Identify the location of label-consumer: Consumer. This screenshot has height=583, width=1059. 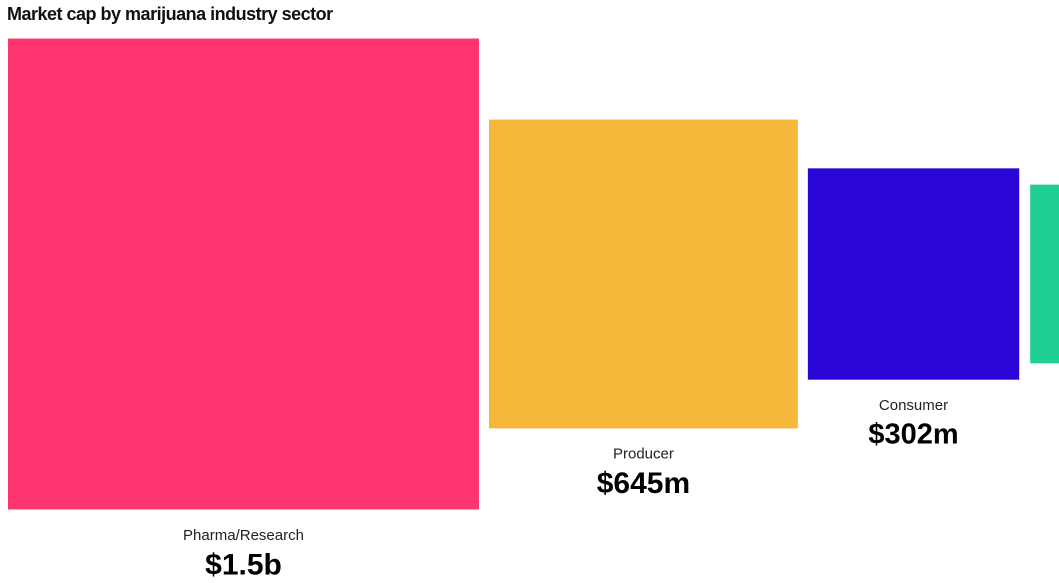
(913, 405).